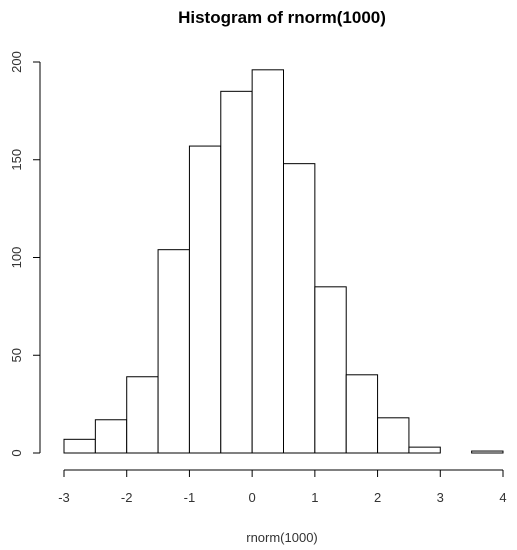 This screenshot has width=517, height=550. What do you see at coordinates (127, 497) in the screenshot?
I see `x-tick-label: -2` at bounding box center [127, 497].